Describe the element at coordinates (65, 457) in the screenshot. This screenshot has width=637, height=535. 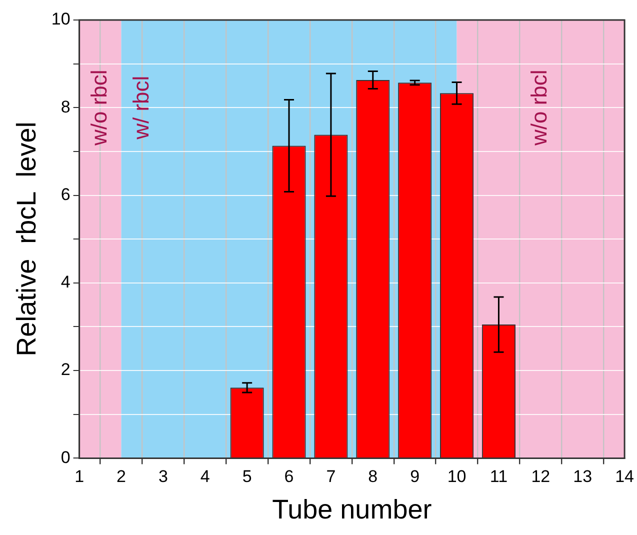
I see `y-tick-label: 0` at that location.